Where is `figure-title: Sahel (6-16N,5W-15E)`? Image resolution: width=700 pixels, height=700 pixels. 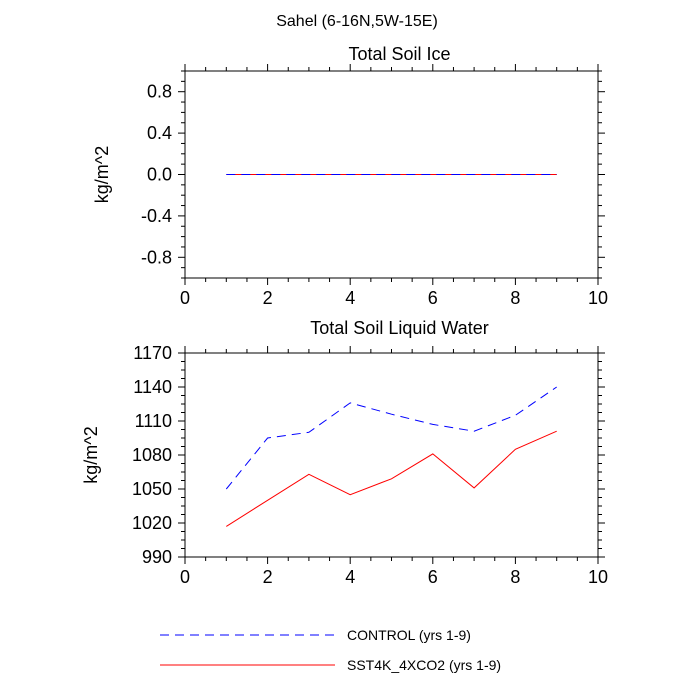 figure-title: Sahel (6-16N,5W-15E) is located at coordinates (357, 21).